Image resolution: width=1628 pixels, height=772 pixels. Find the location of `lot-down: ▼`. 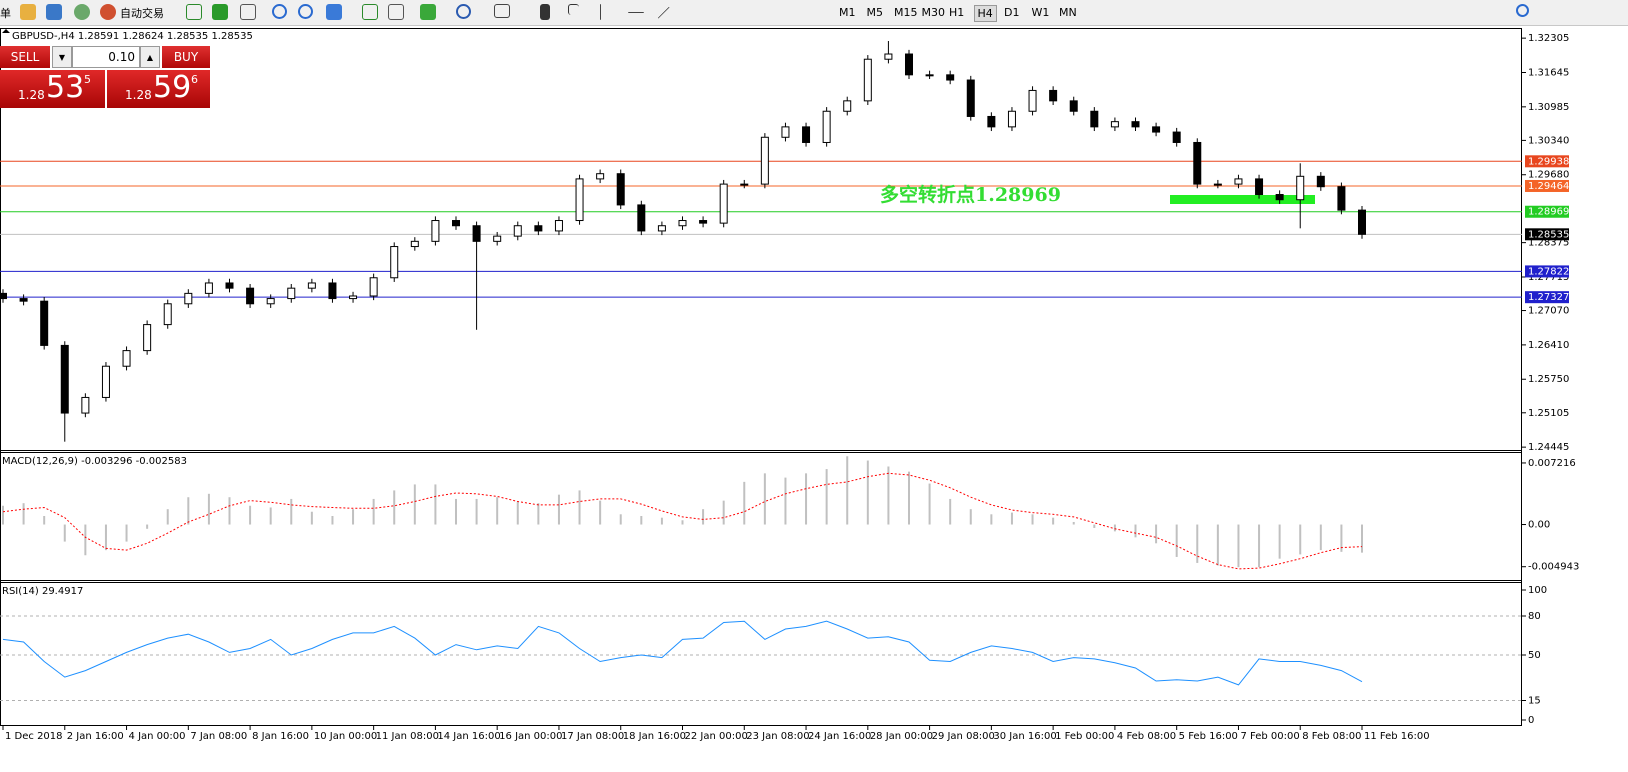

lot-down: ▼ is located at coordinates (62, 57).